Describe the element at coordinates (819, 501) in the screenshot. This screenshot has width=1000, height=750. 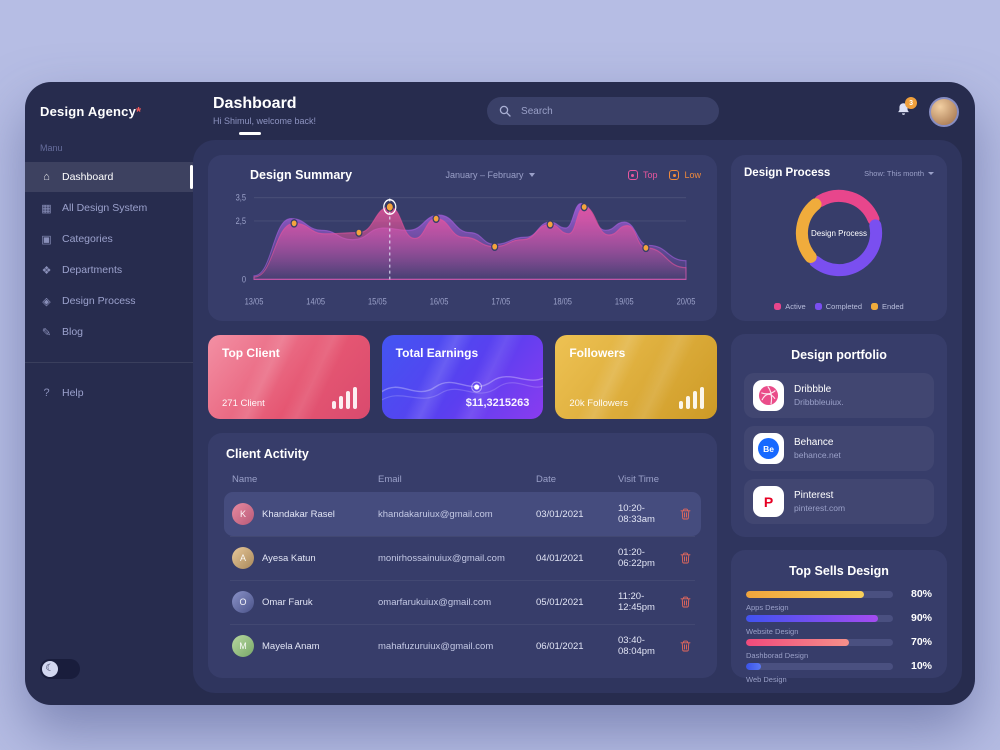
I see `portfolio-item-text: Pinterest pinterest.com` at that location.